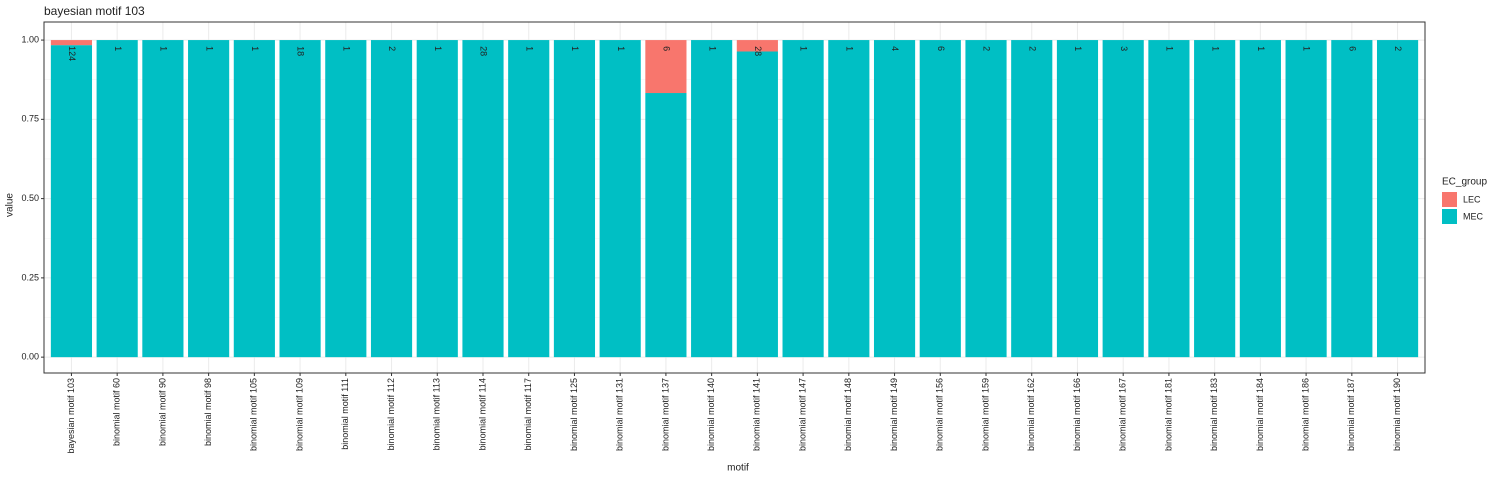  Describe the element at coordinates (208, 412) in the screenshot. I see `x-tick-label: binomial motif 98` at that location.